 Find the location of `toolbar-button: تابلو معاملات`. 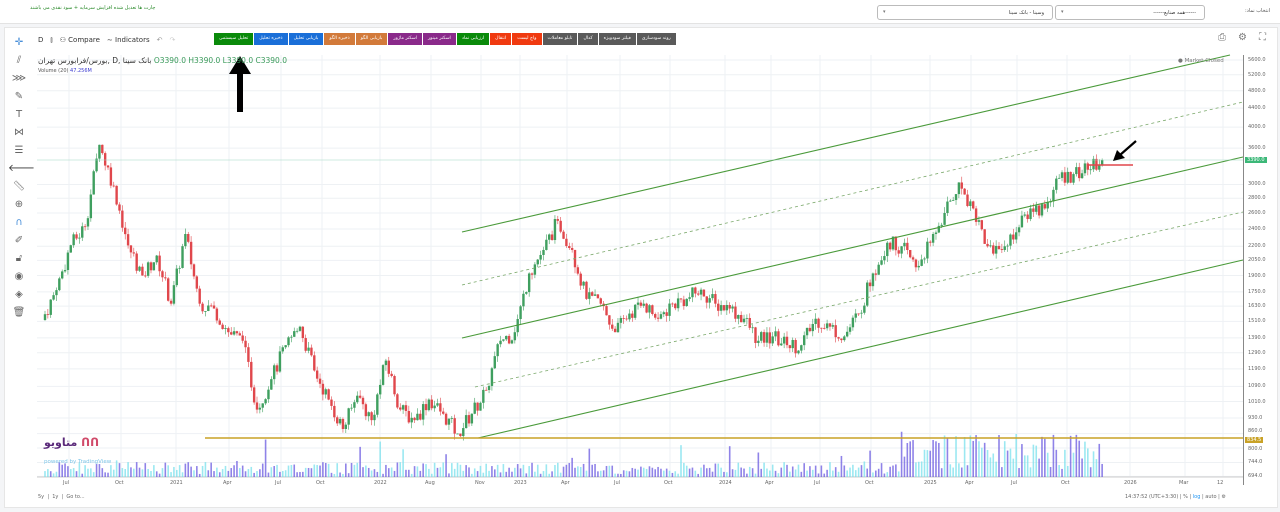

toolbar-button: تابلو معاملات is located at coordinates (560, 39).